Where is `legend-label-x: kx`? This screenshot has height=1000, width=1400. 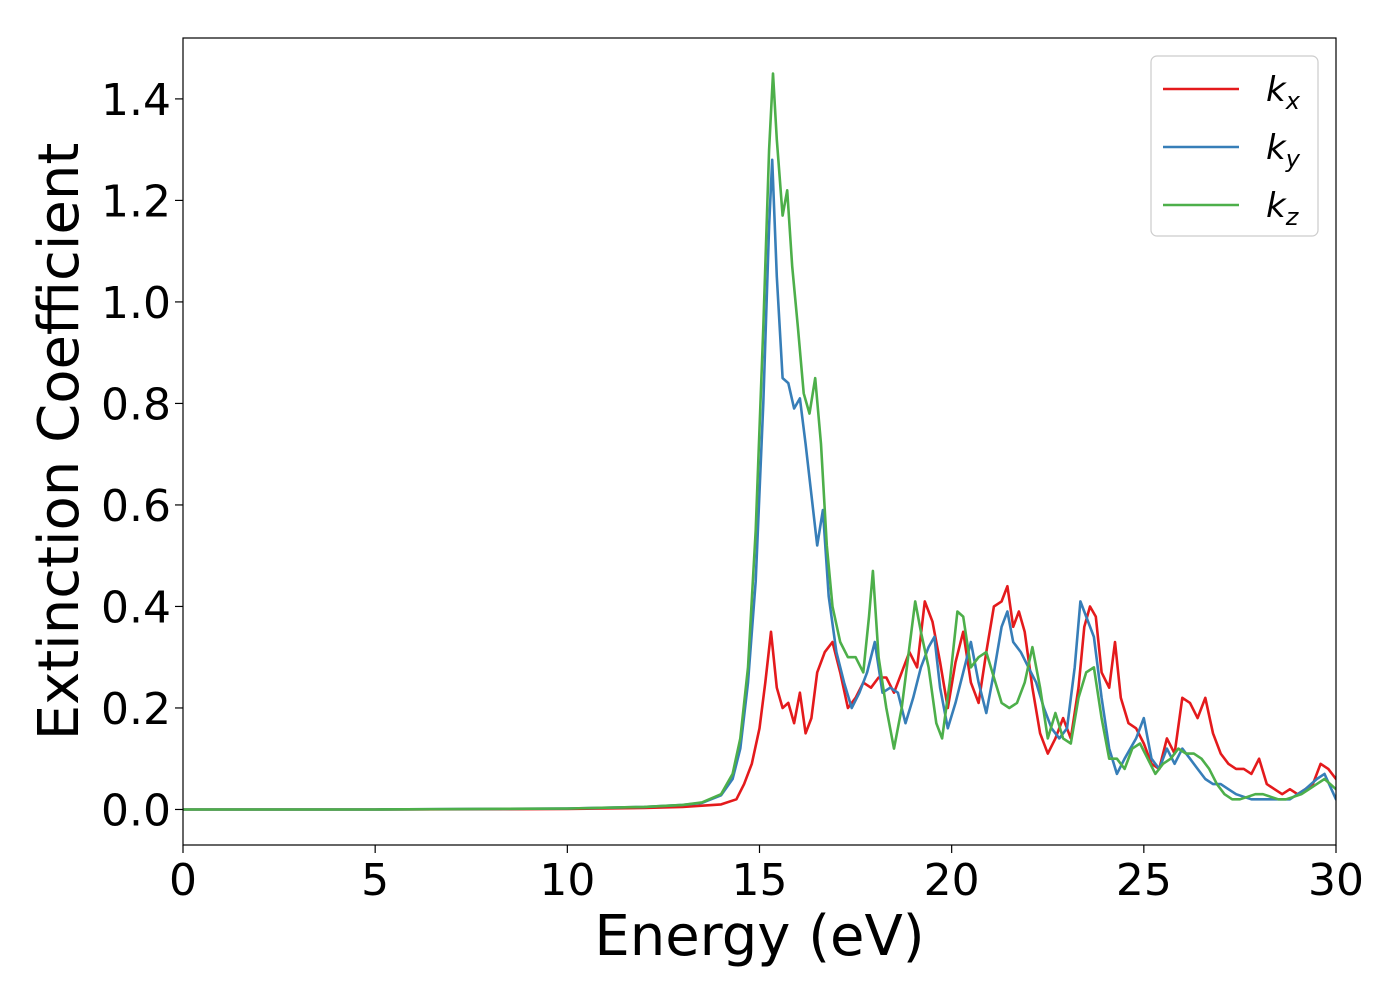 legend-label-x: kx is located at coordinates (1283, 92).